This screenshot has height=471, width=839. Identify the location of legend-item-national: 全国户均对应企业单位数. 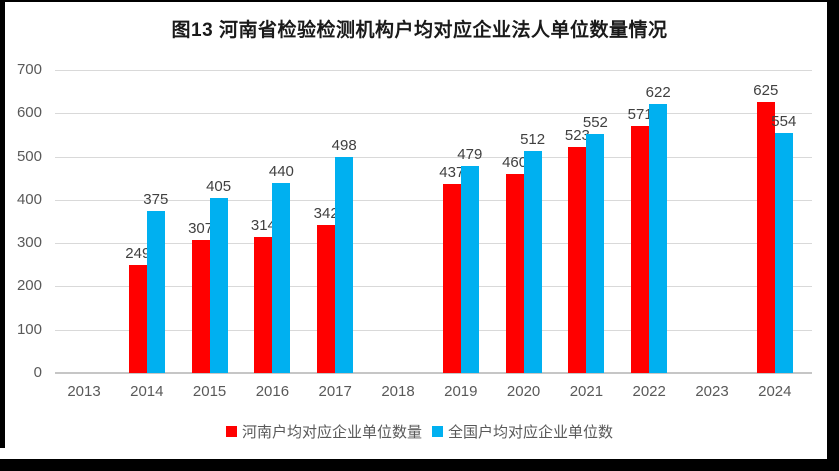
(522, 431).